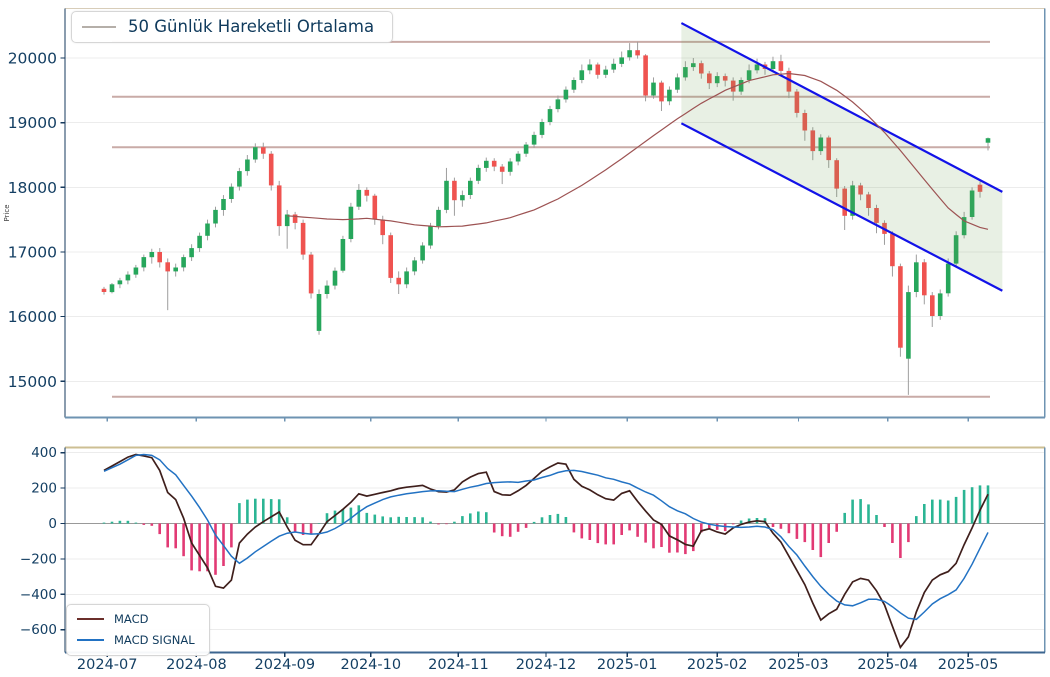 The image size is (1050, 677). What do you see at coordinates (717, 665) in the screenshot?
I see `svg-text: 2025-02` at bounding box center [717, 665].